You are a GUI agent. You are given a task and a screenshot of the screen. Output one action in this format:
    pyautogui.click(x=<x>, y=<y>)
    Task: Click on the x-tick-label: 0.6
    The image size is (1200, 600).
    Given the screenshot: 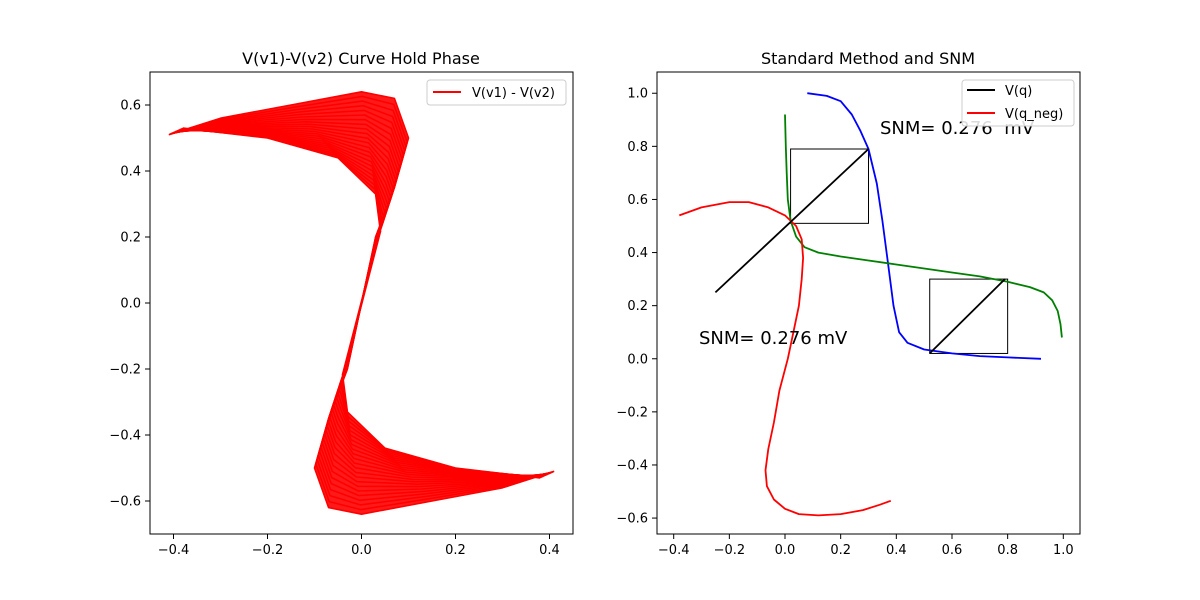 What is the action you would take?
    pyautogui.click(x=952, y=550)
    